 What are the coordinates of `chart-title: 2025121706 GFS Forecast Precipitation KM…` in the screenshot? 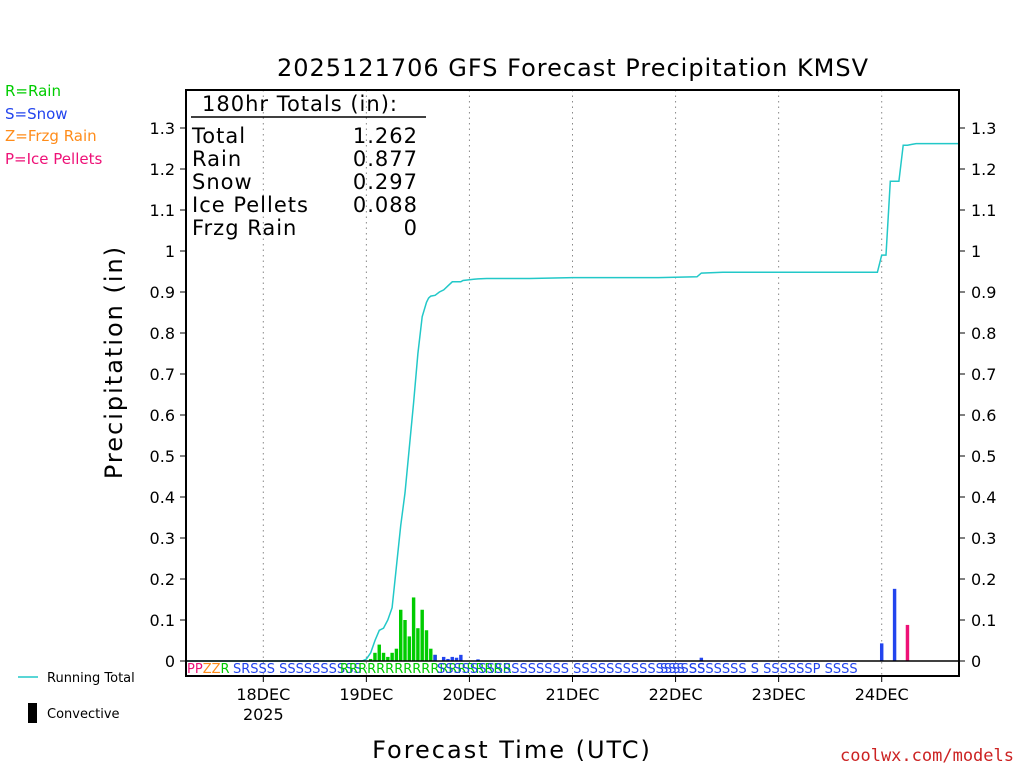 It's located at (573, 68).